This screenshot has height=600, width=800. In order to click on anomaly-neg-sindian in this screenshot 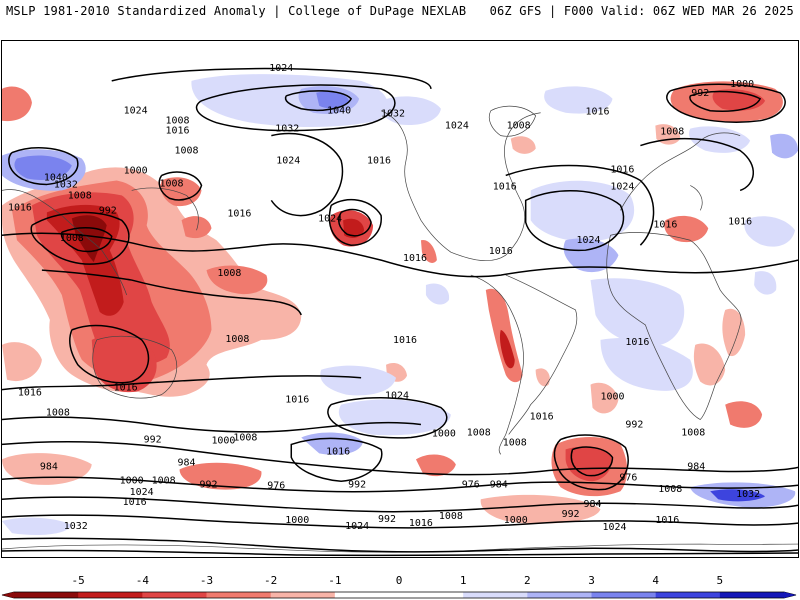, I will do `click(744, 414)`.